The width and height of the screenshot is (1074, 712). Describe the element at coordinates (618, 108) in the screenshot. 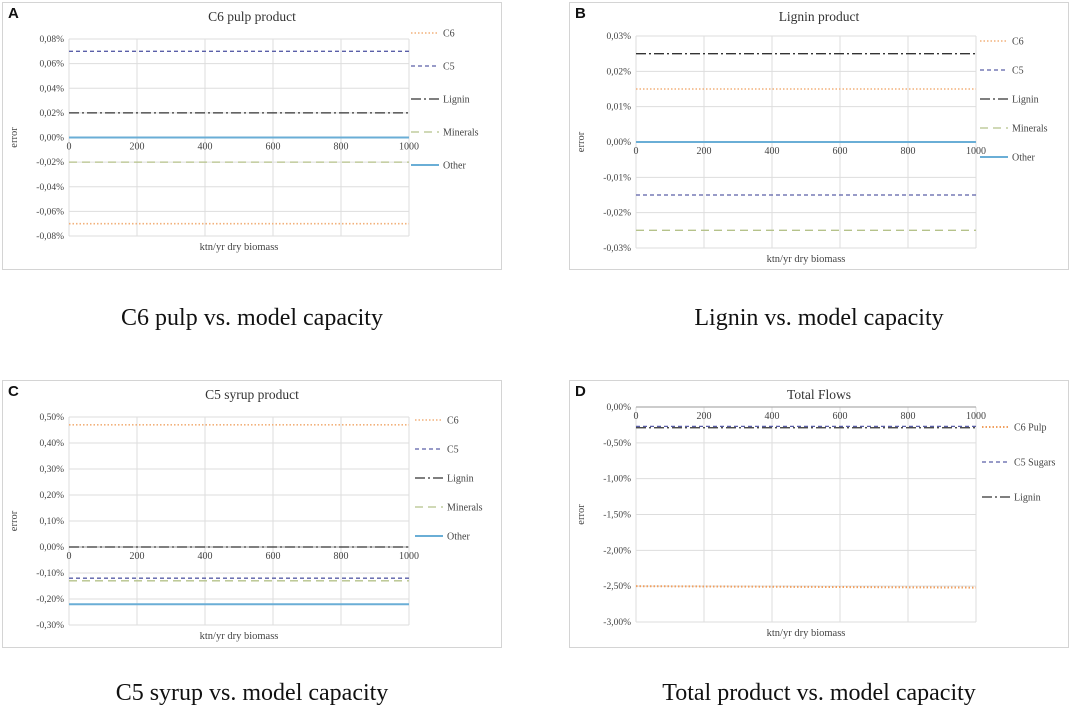

I see `y-tick-label: 0,01%` at that location.